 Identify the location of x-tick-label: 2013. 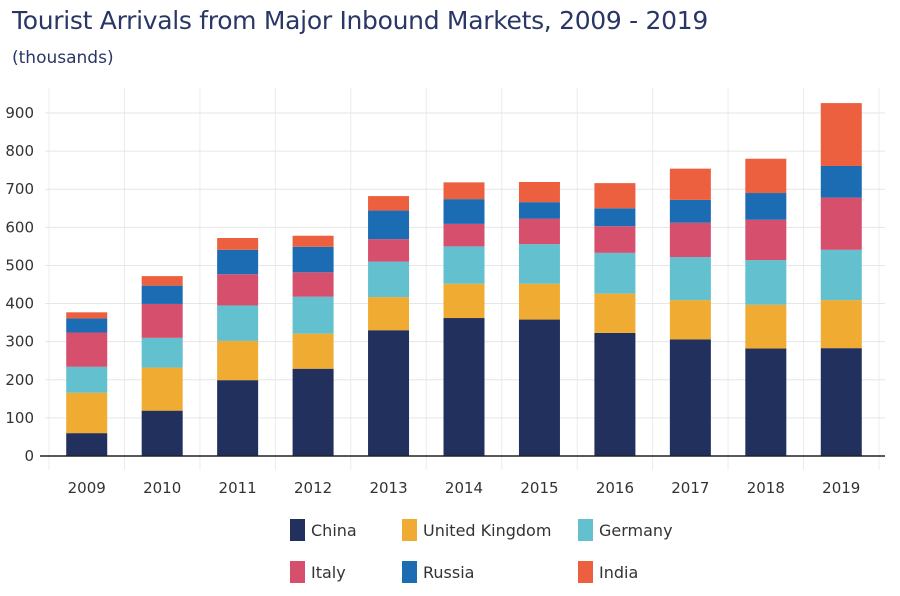
(388, 488).